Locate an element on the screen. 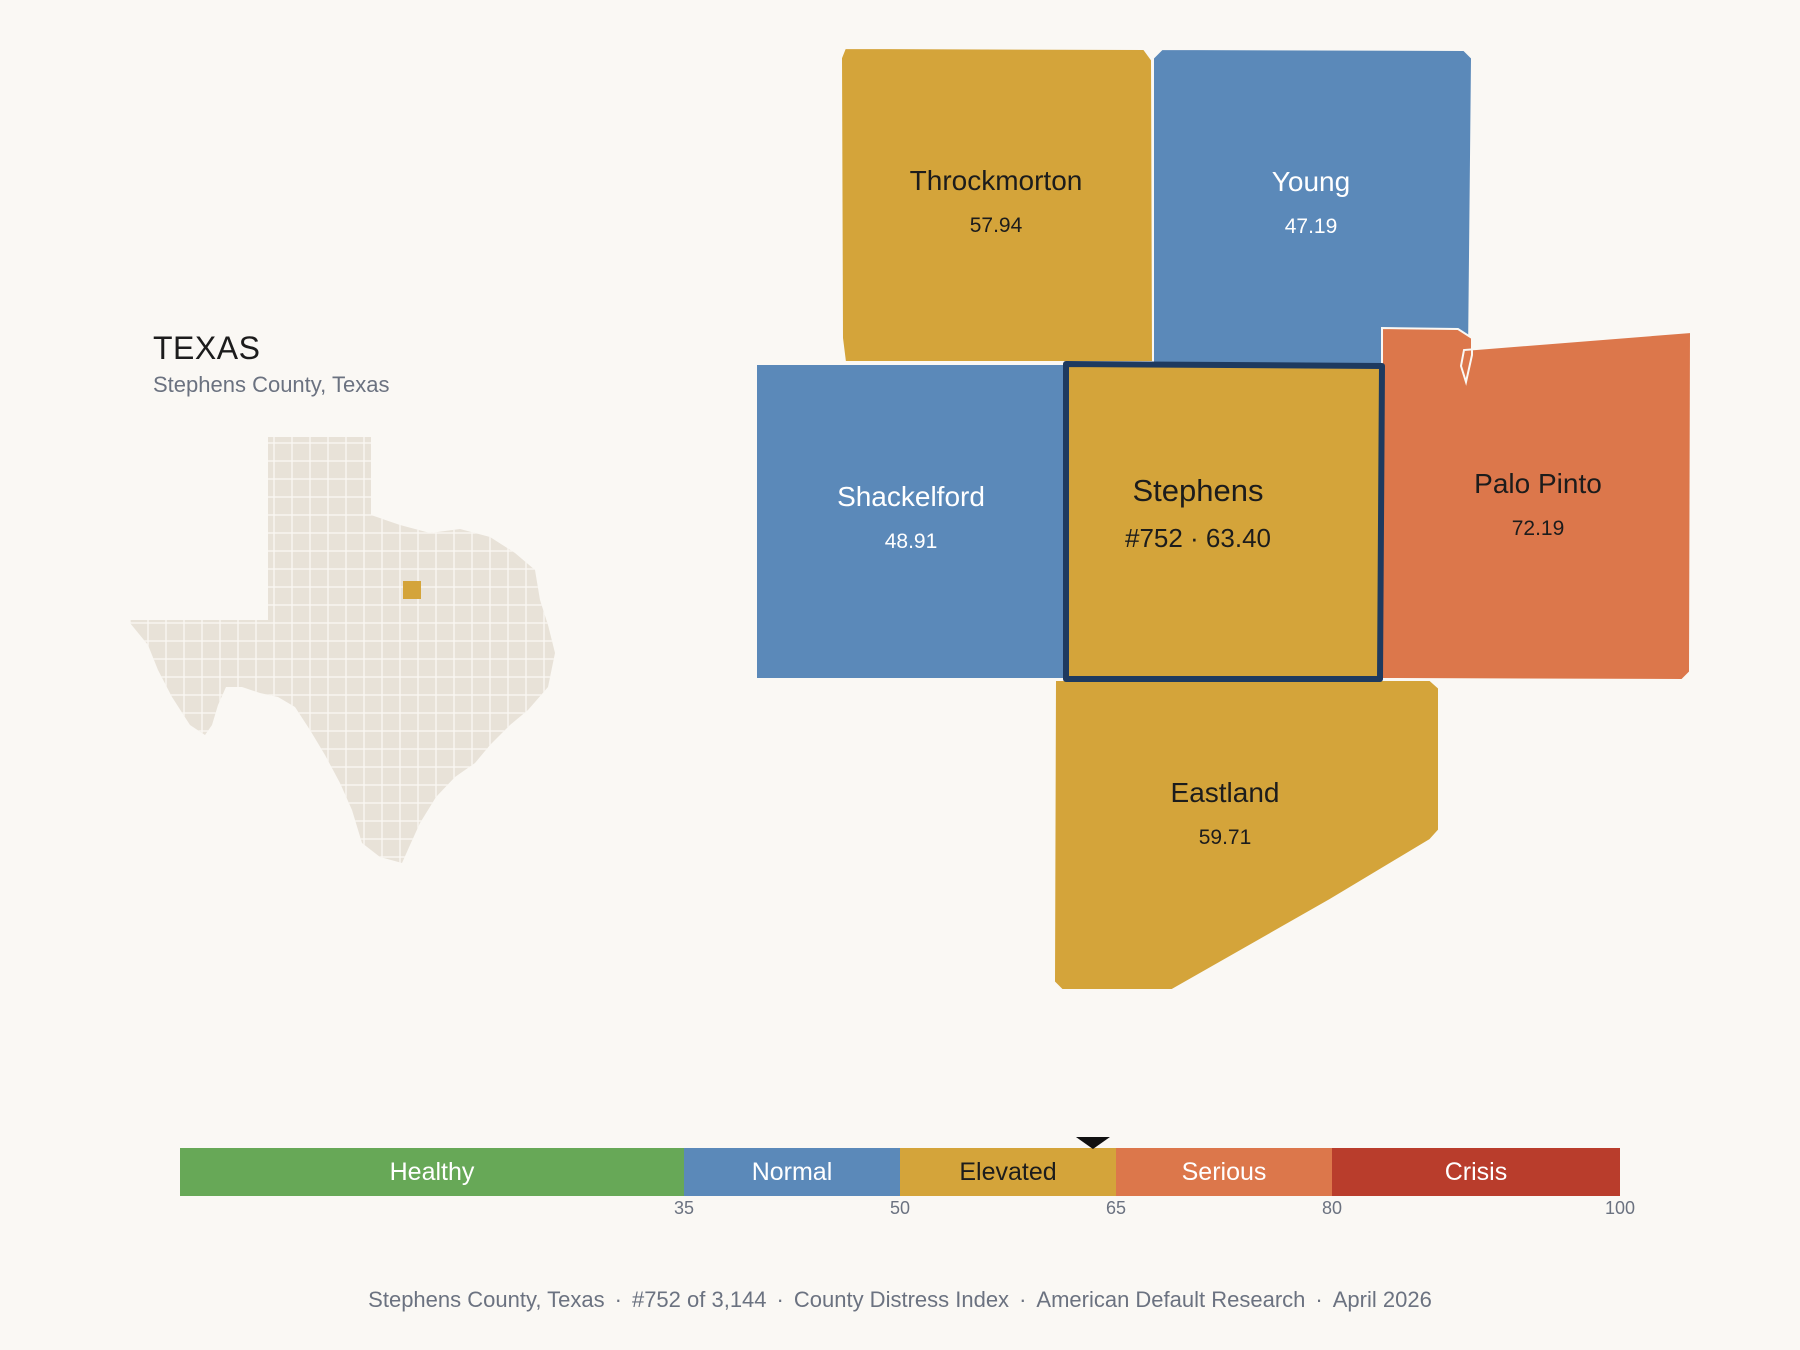 This screenshot has height=1350, width=1800. county-name-label: Throckmorton is located at coordinates (996, 180).